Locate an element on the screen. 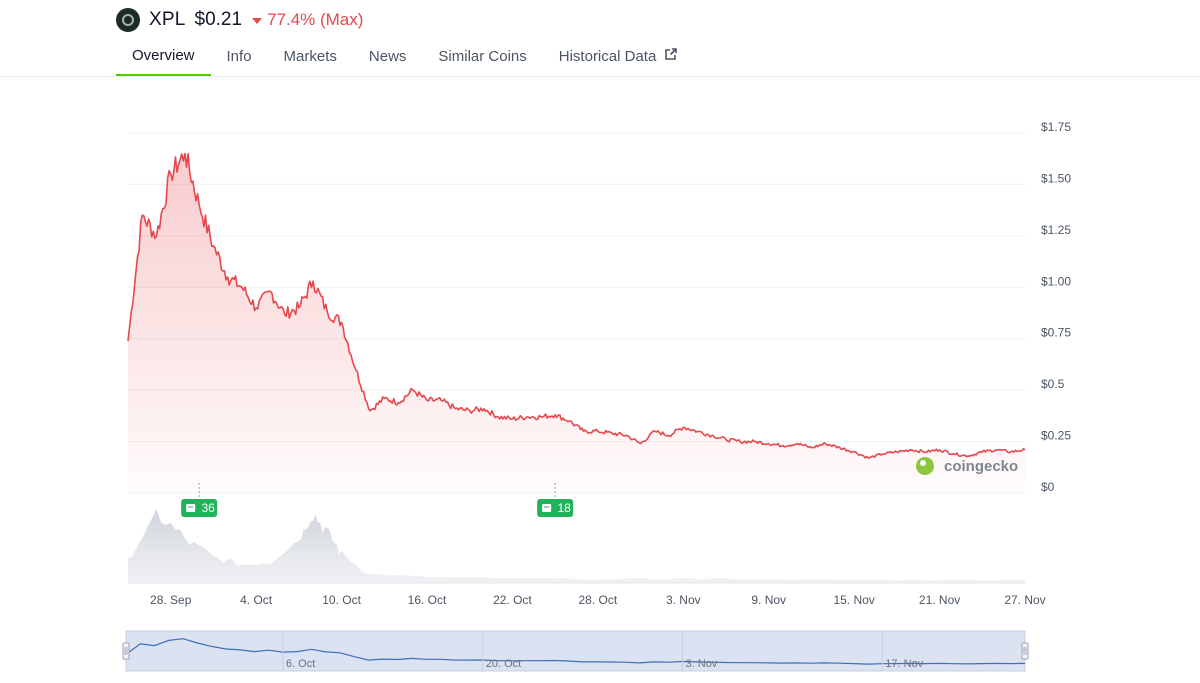 This screenshot has width=1200, height=683. external-link-icon is located at coordinates (671, 57).